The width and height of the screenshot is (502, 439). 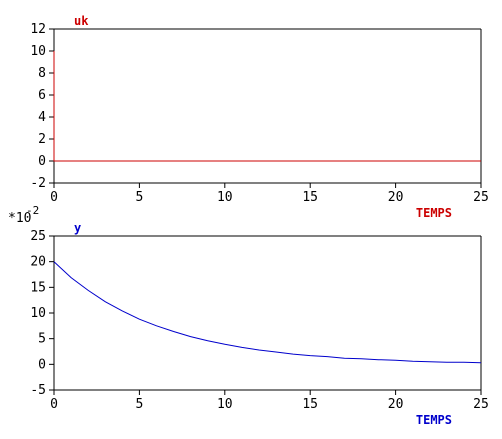 I want to click on y-tick-label: 6, so click(x=42, y=95).